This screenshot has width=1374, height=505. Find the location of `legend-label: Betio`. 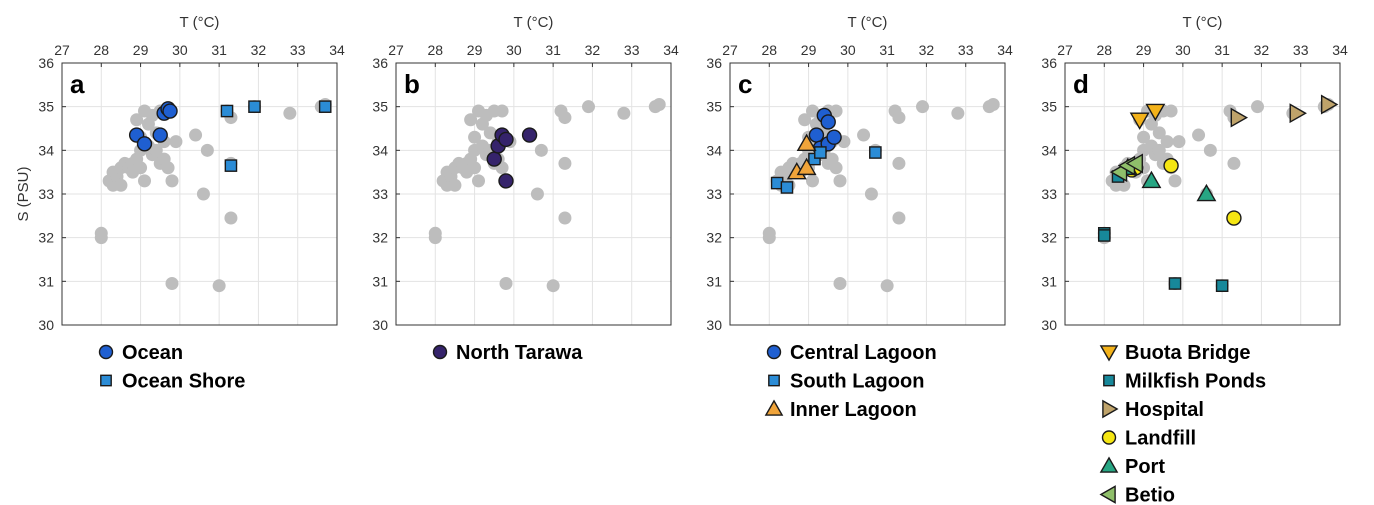

legend-label: Betio is located at coordinates (1150, 495).